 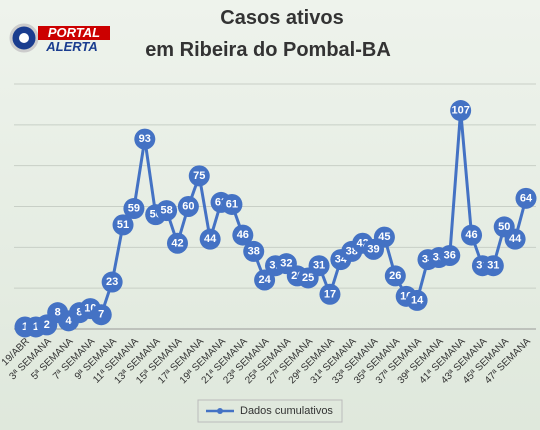 I want to click on legend-label: Dados cumulativos, so click(x=286, y=411).